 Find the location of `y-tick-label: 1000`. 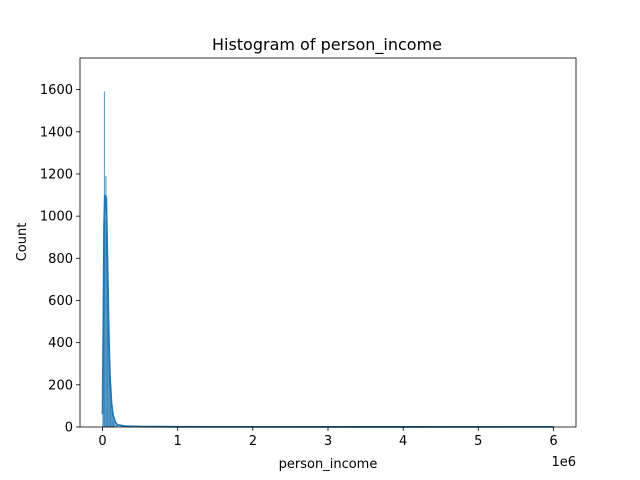

y-tick-label: 1000 is located at coordinates (56, 217).